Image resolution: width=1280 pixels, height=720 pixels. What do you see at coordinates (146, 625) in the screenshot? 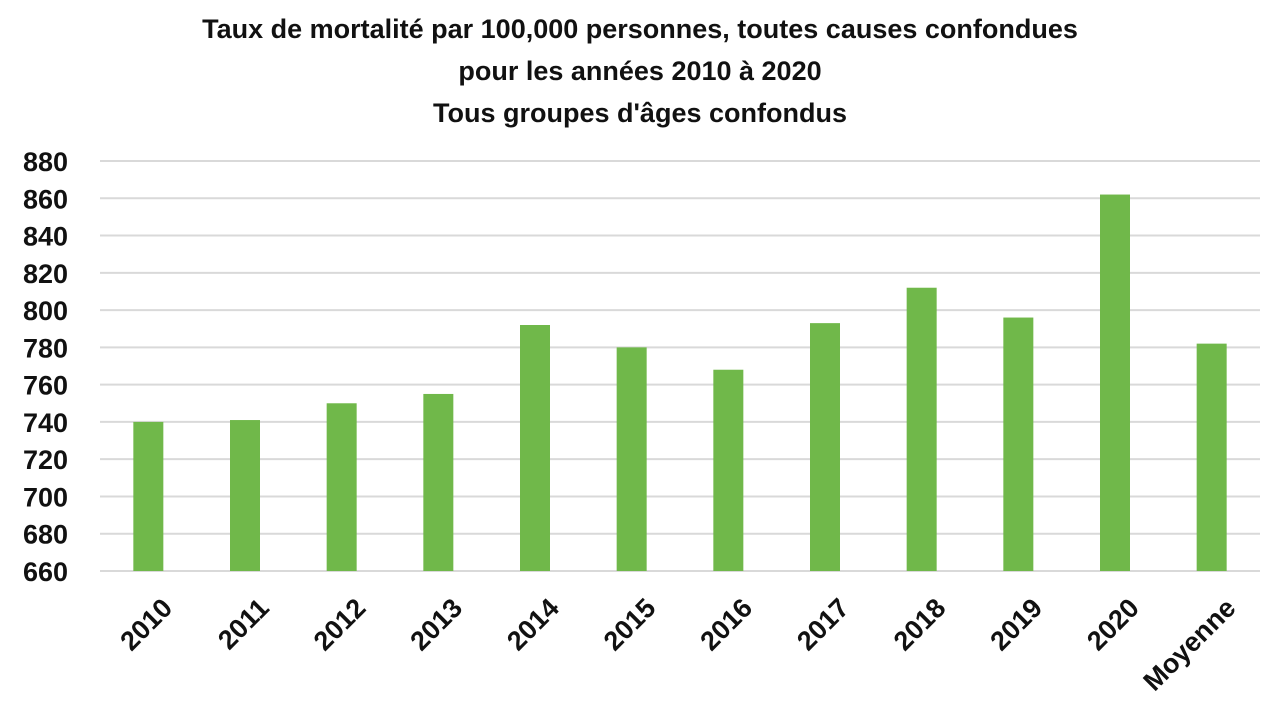
I see `x-tick-label: 2010` at bounding box center [146, 625].